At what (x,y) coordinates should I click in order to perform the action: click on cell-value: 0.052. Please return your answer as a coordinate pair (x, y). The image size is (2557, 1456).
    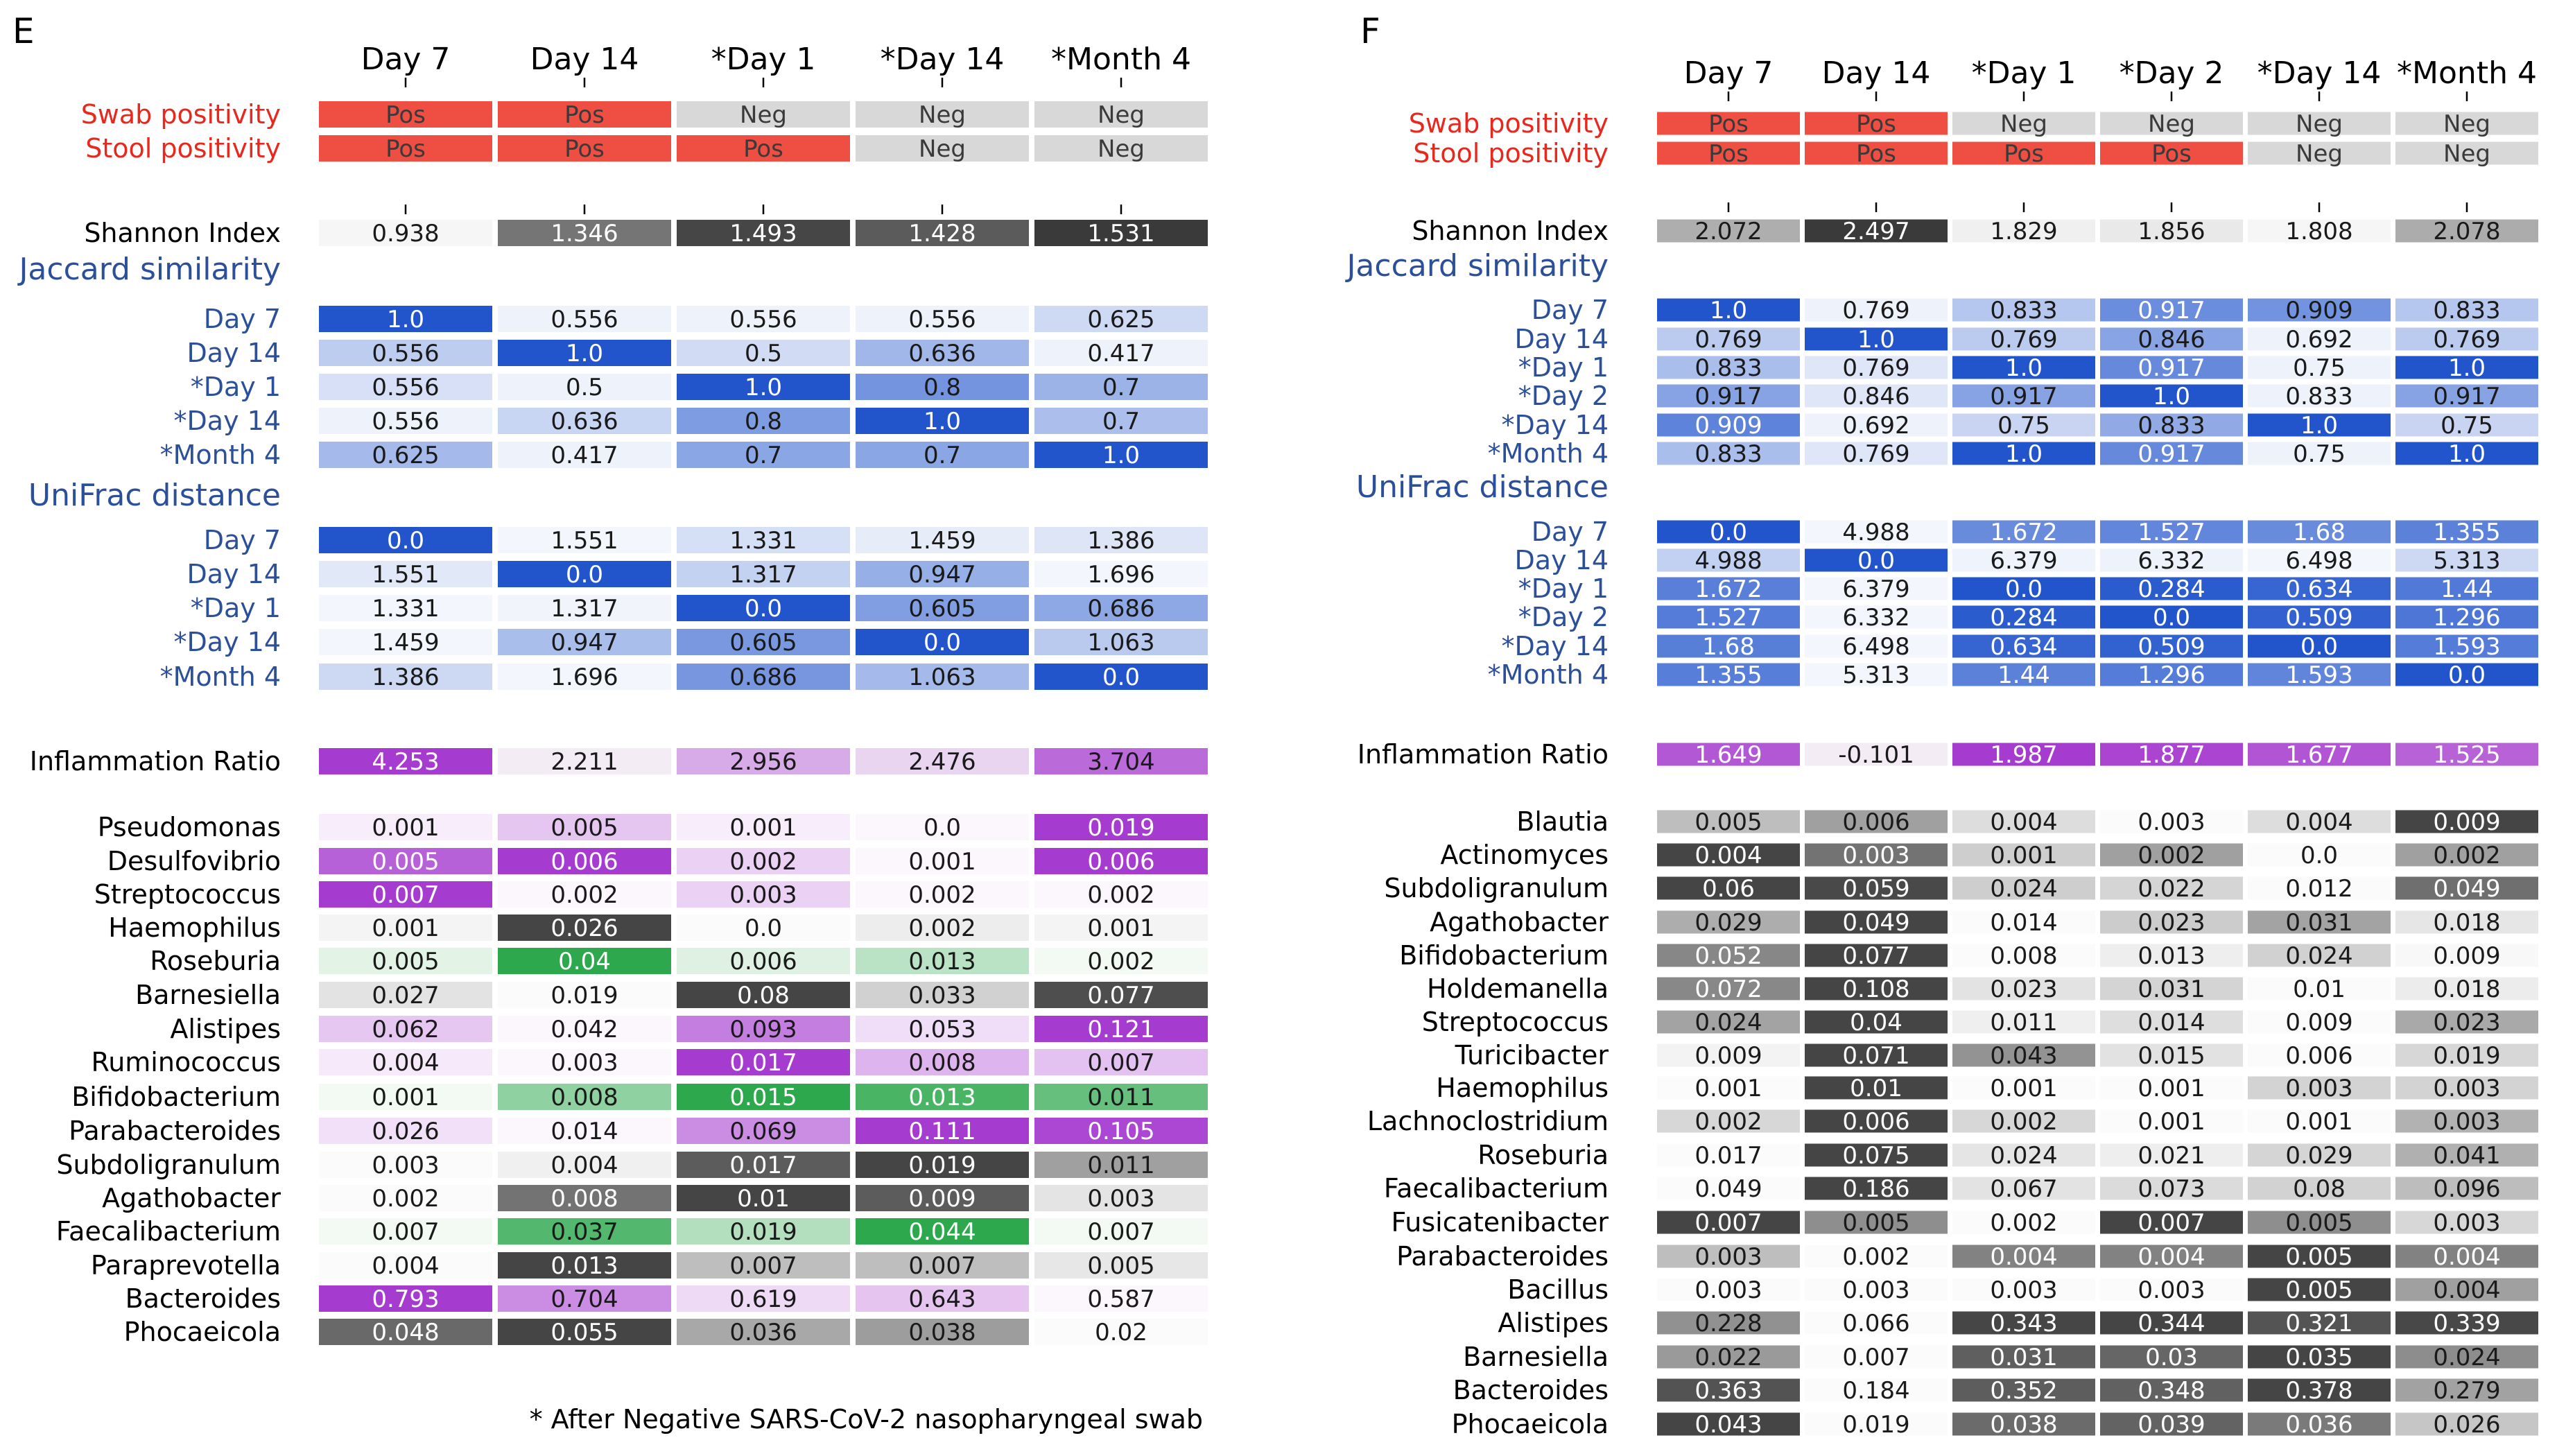
    Looking at the image, I should click on (1728, 956).